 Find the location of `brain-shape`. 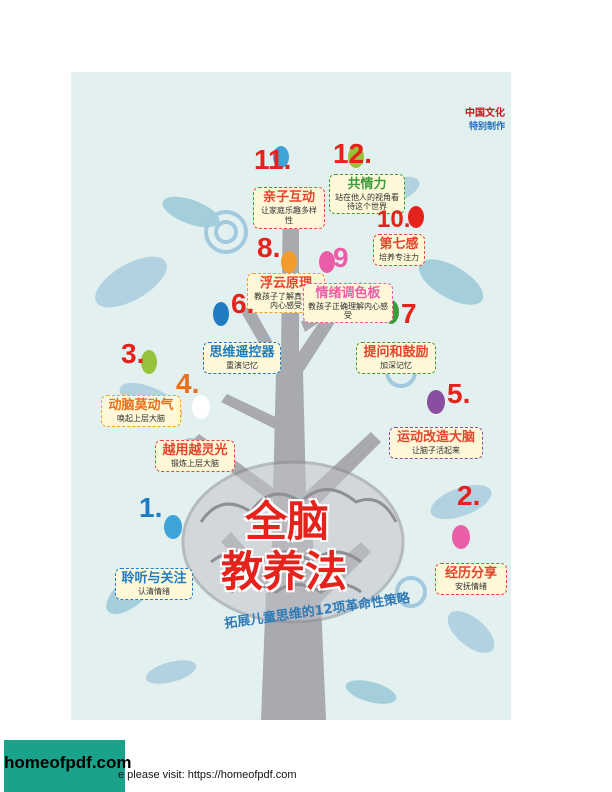

brain-shape is located at coordinates (293, 542).